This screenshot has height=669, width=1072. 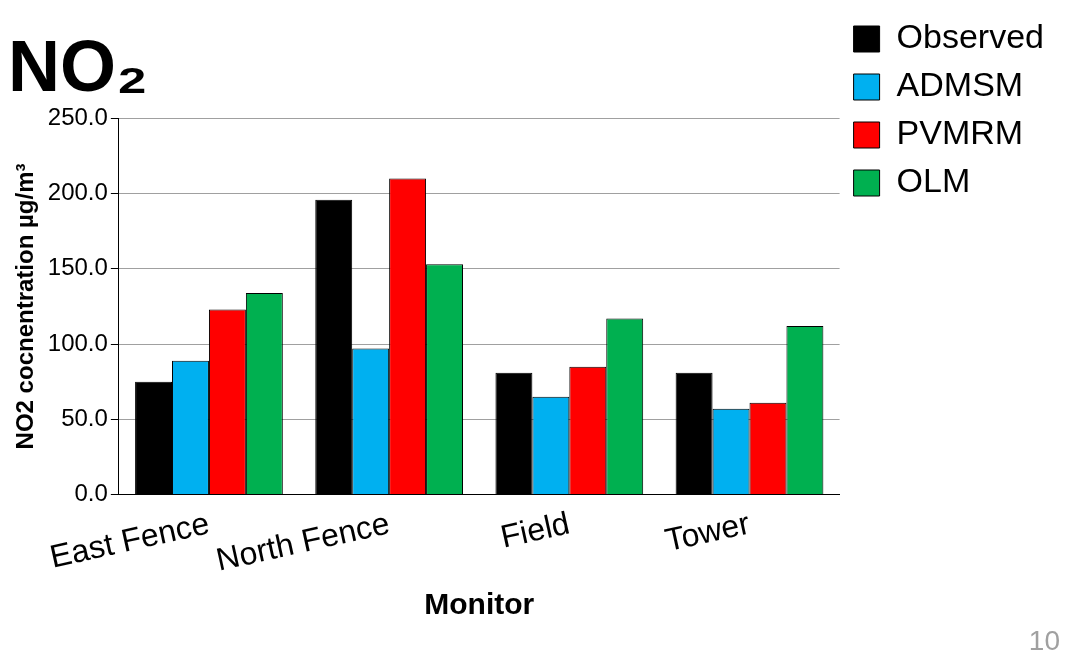 I want to click on y-axis-title: NO2 cocnentration µg/m³, so click(x=25, y=306).